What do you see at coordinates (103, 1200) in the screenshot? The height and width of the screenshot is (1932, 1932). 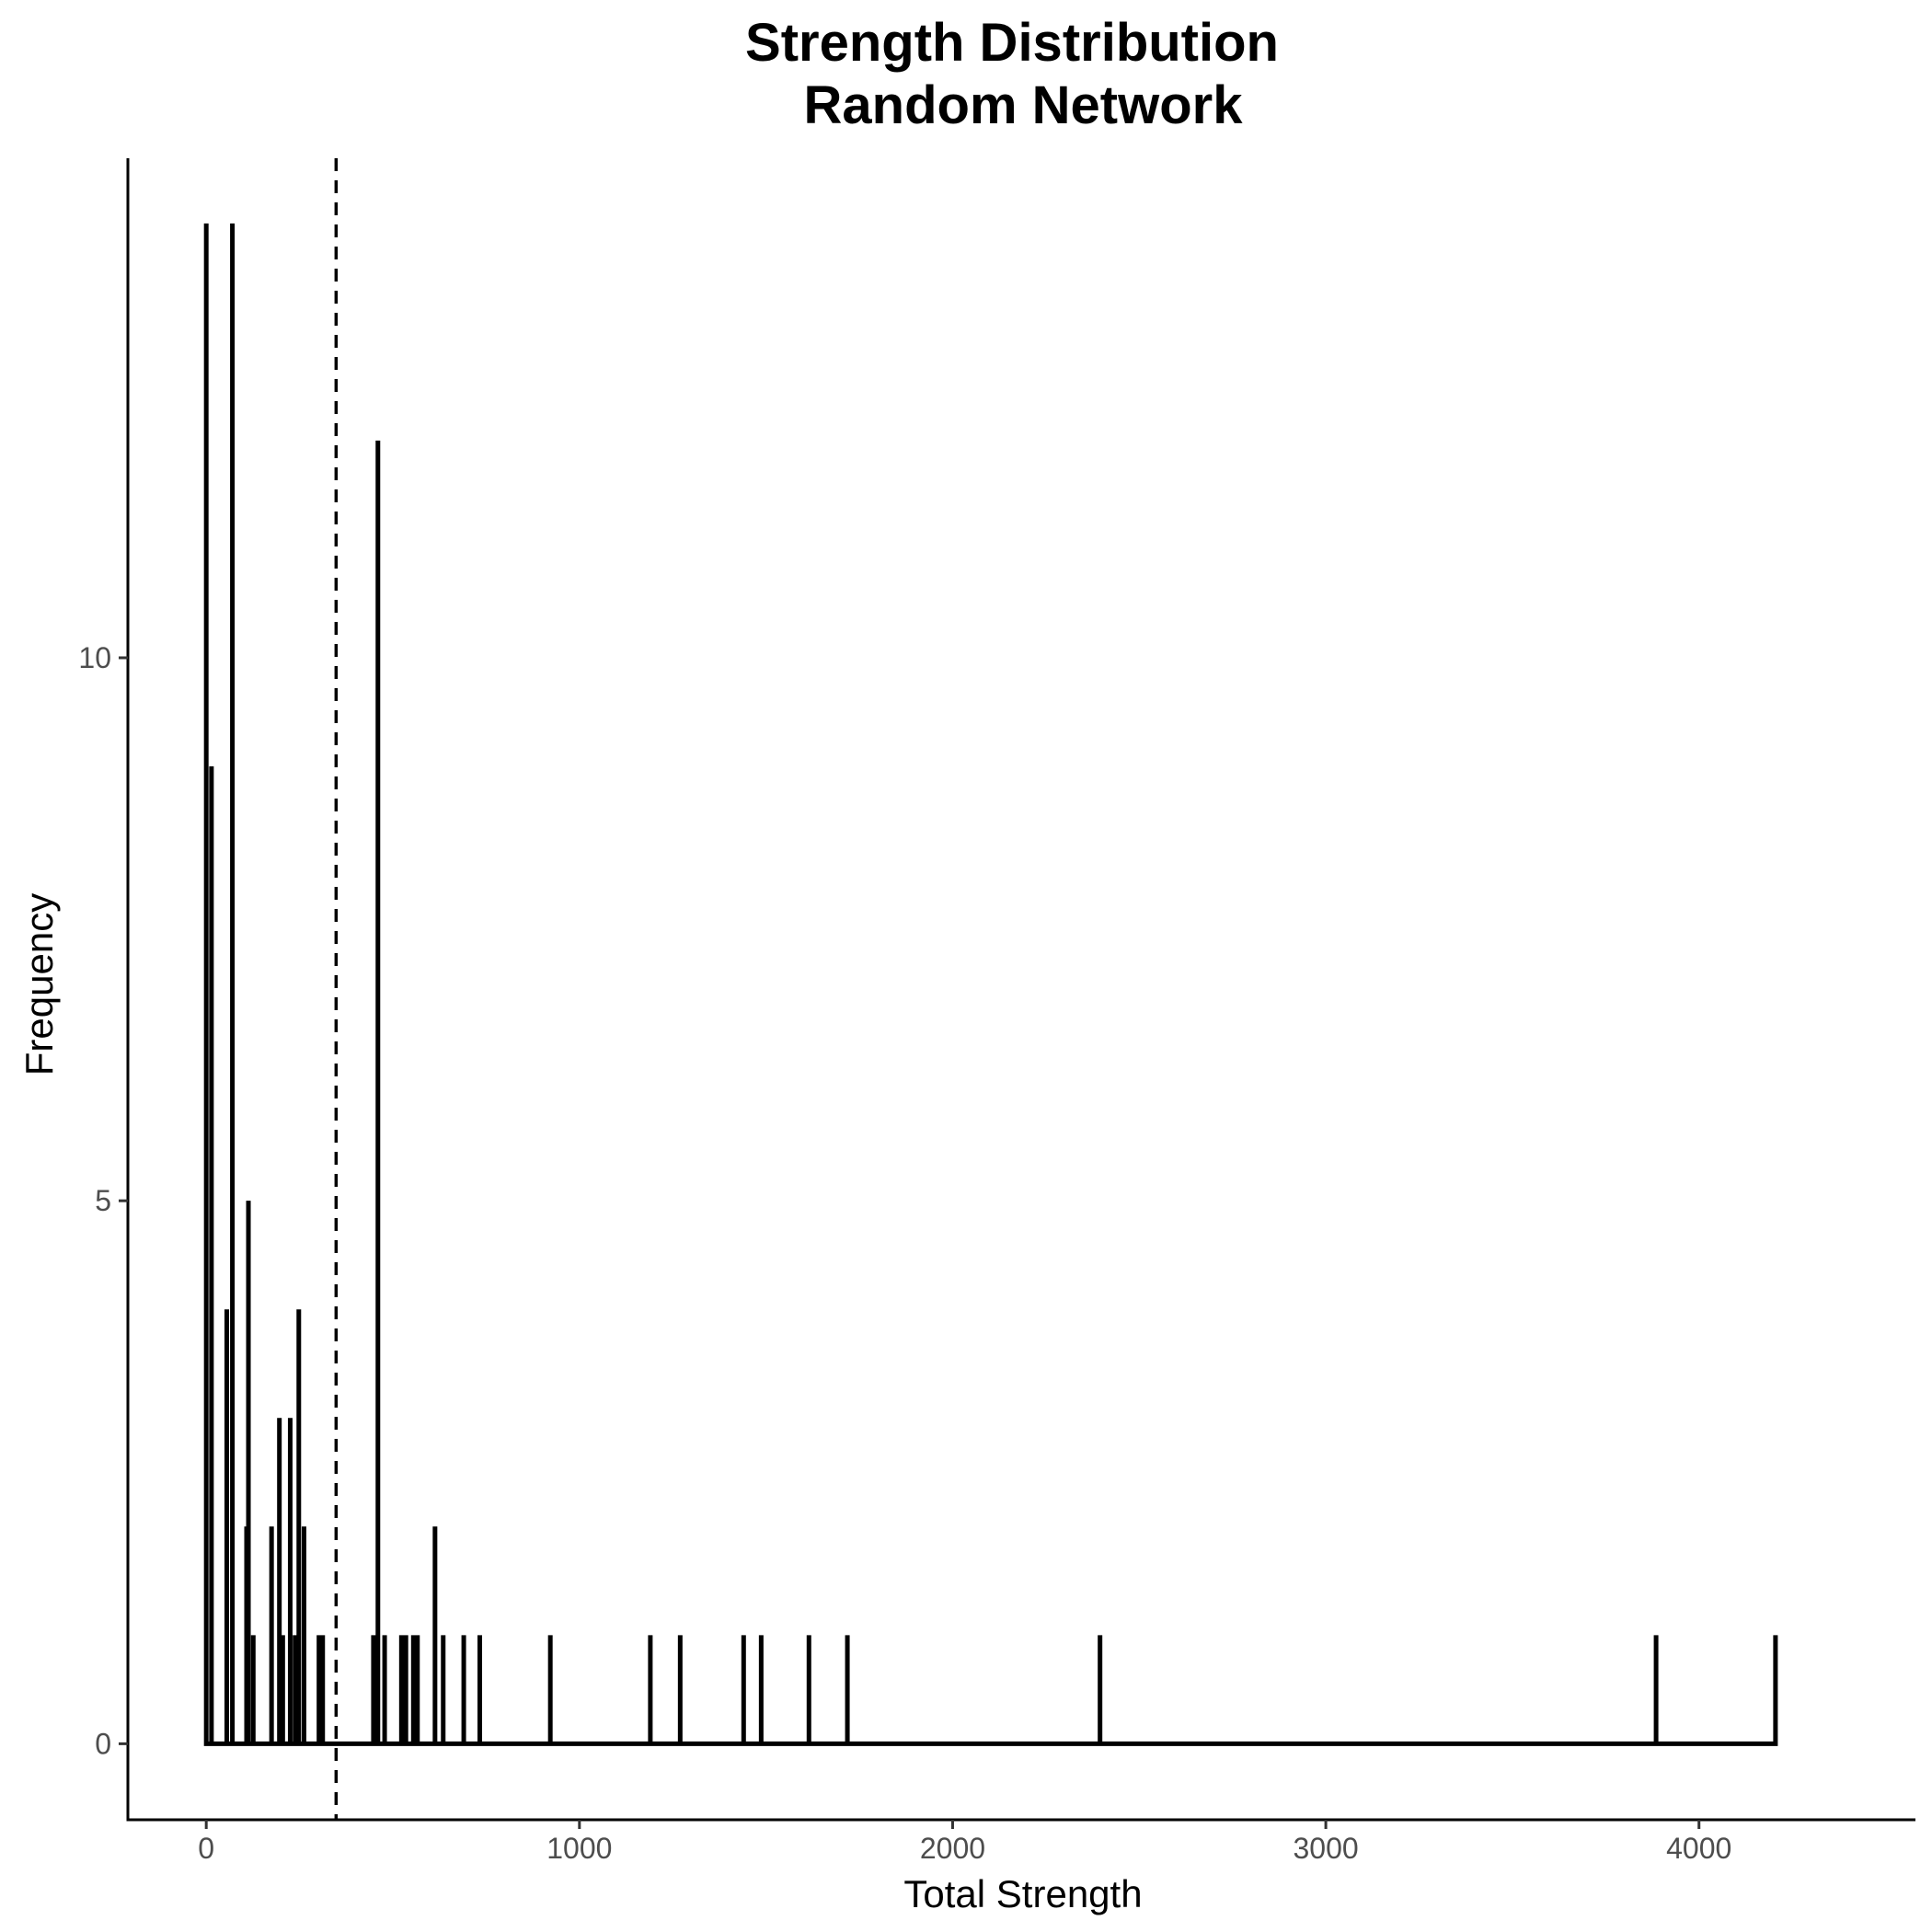 I see `y-tick-label: 5` at bounding box center [103, 1200].